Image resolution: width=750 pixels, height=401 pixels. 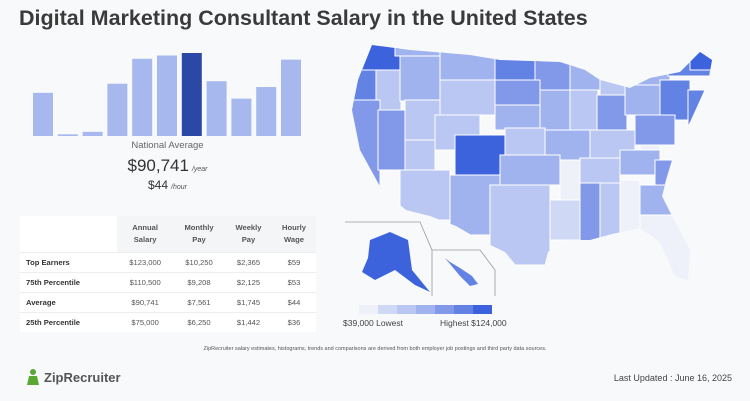 What do you see at coordinates (69, 302) in the screenshot?
I see `table-cell: Average` at bounding box center [69, 302].